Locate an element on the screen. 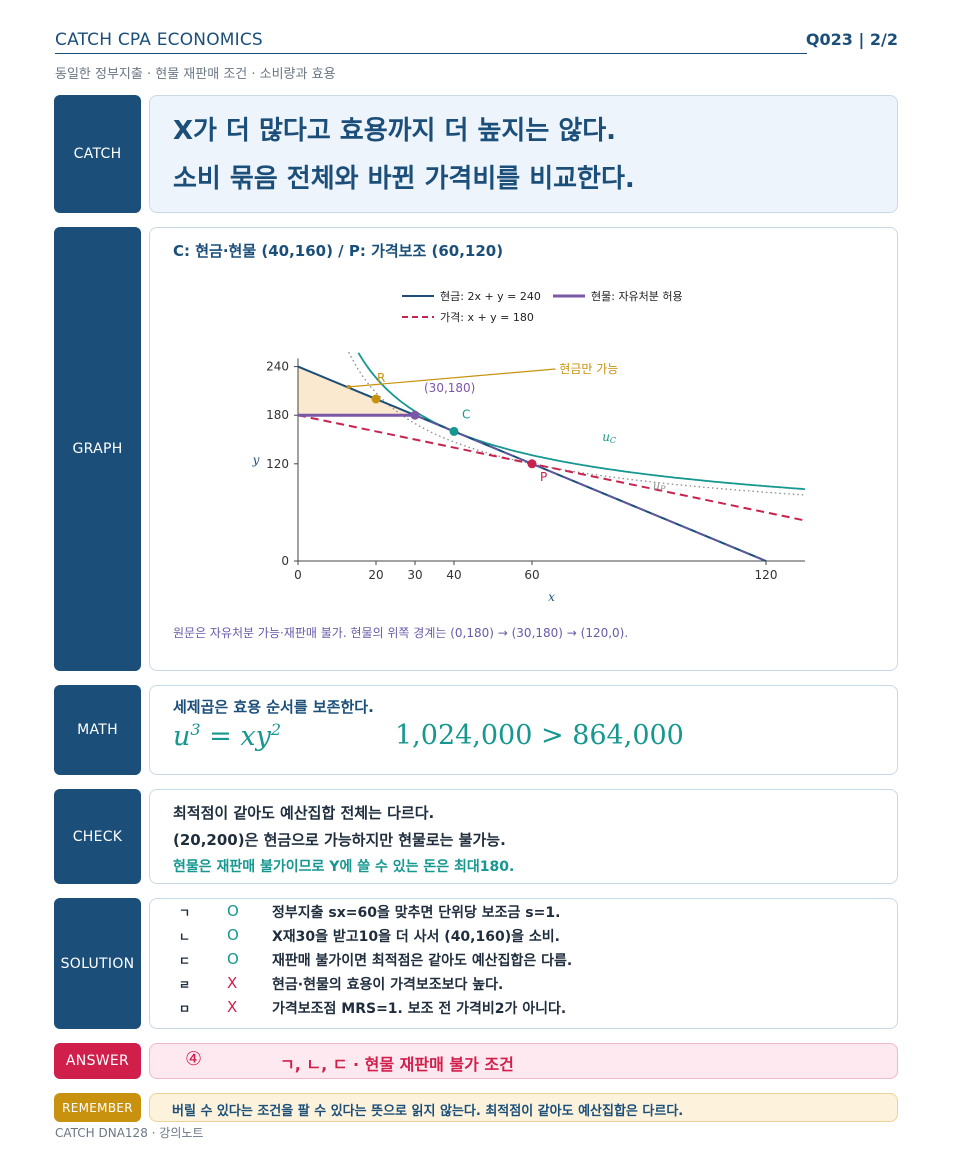 Image resolution: width=953 pixels, height=1157 pixels. solution-row: ㄱ O 정부지출 sx=60을 맞추면 단위당 보조금 s=1. is located at coordinates (523, 913).